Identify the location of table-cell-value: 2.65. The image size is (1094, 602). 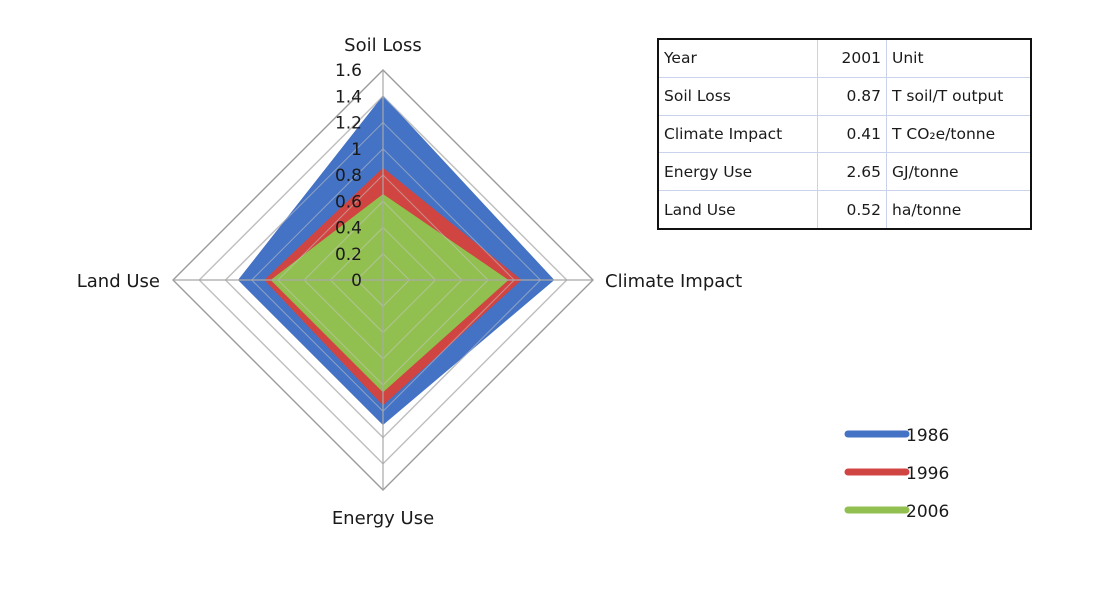
(852, 172).